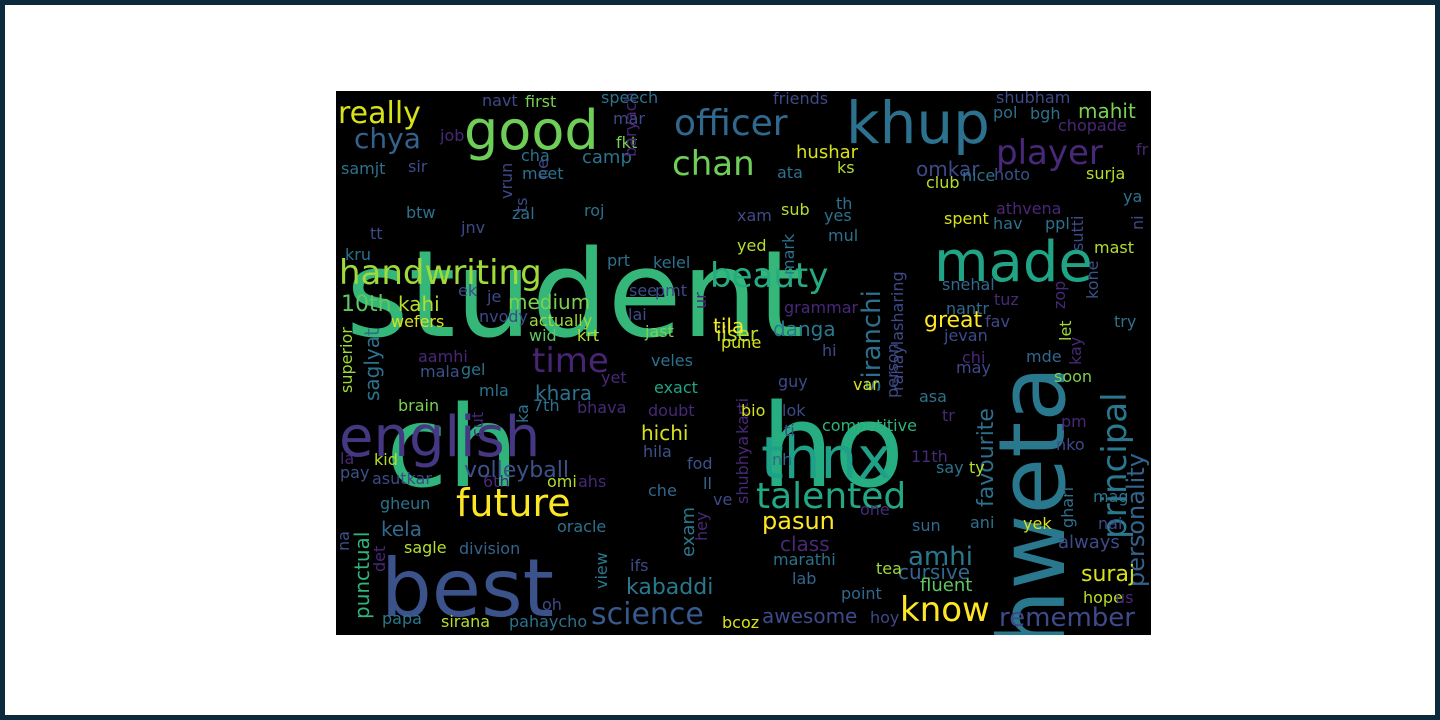  What do you see at coordinates (1065, 330) in the screenshot?
I see `word-let: let` at bounding box center [1065, 330].